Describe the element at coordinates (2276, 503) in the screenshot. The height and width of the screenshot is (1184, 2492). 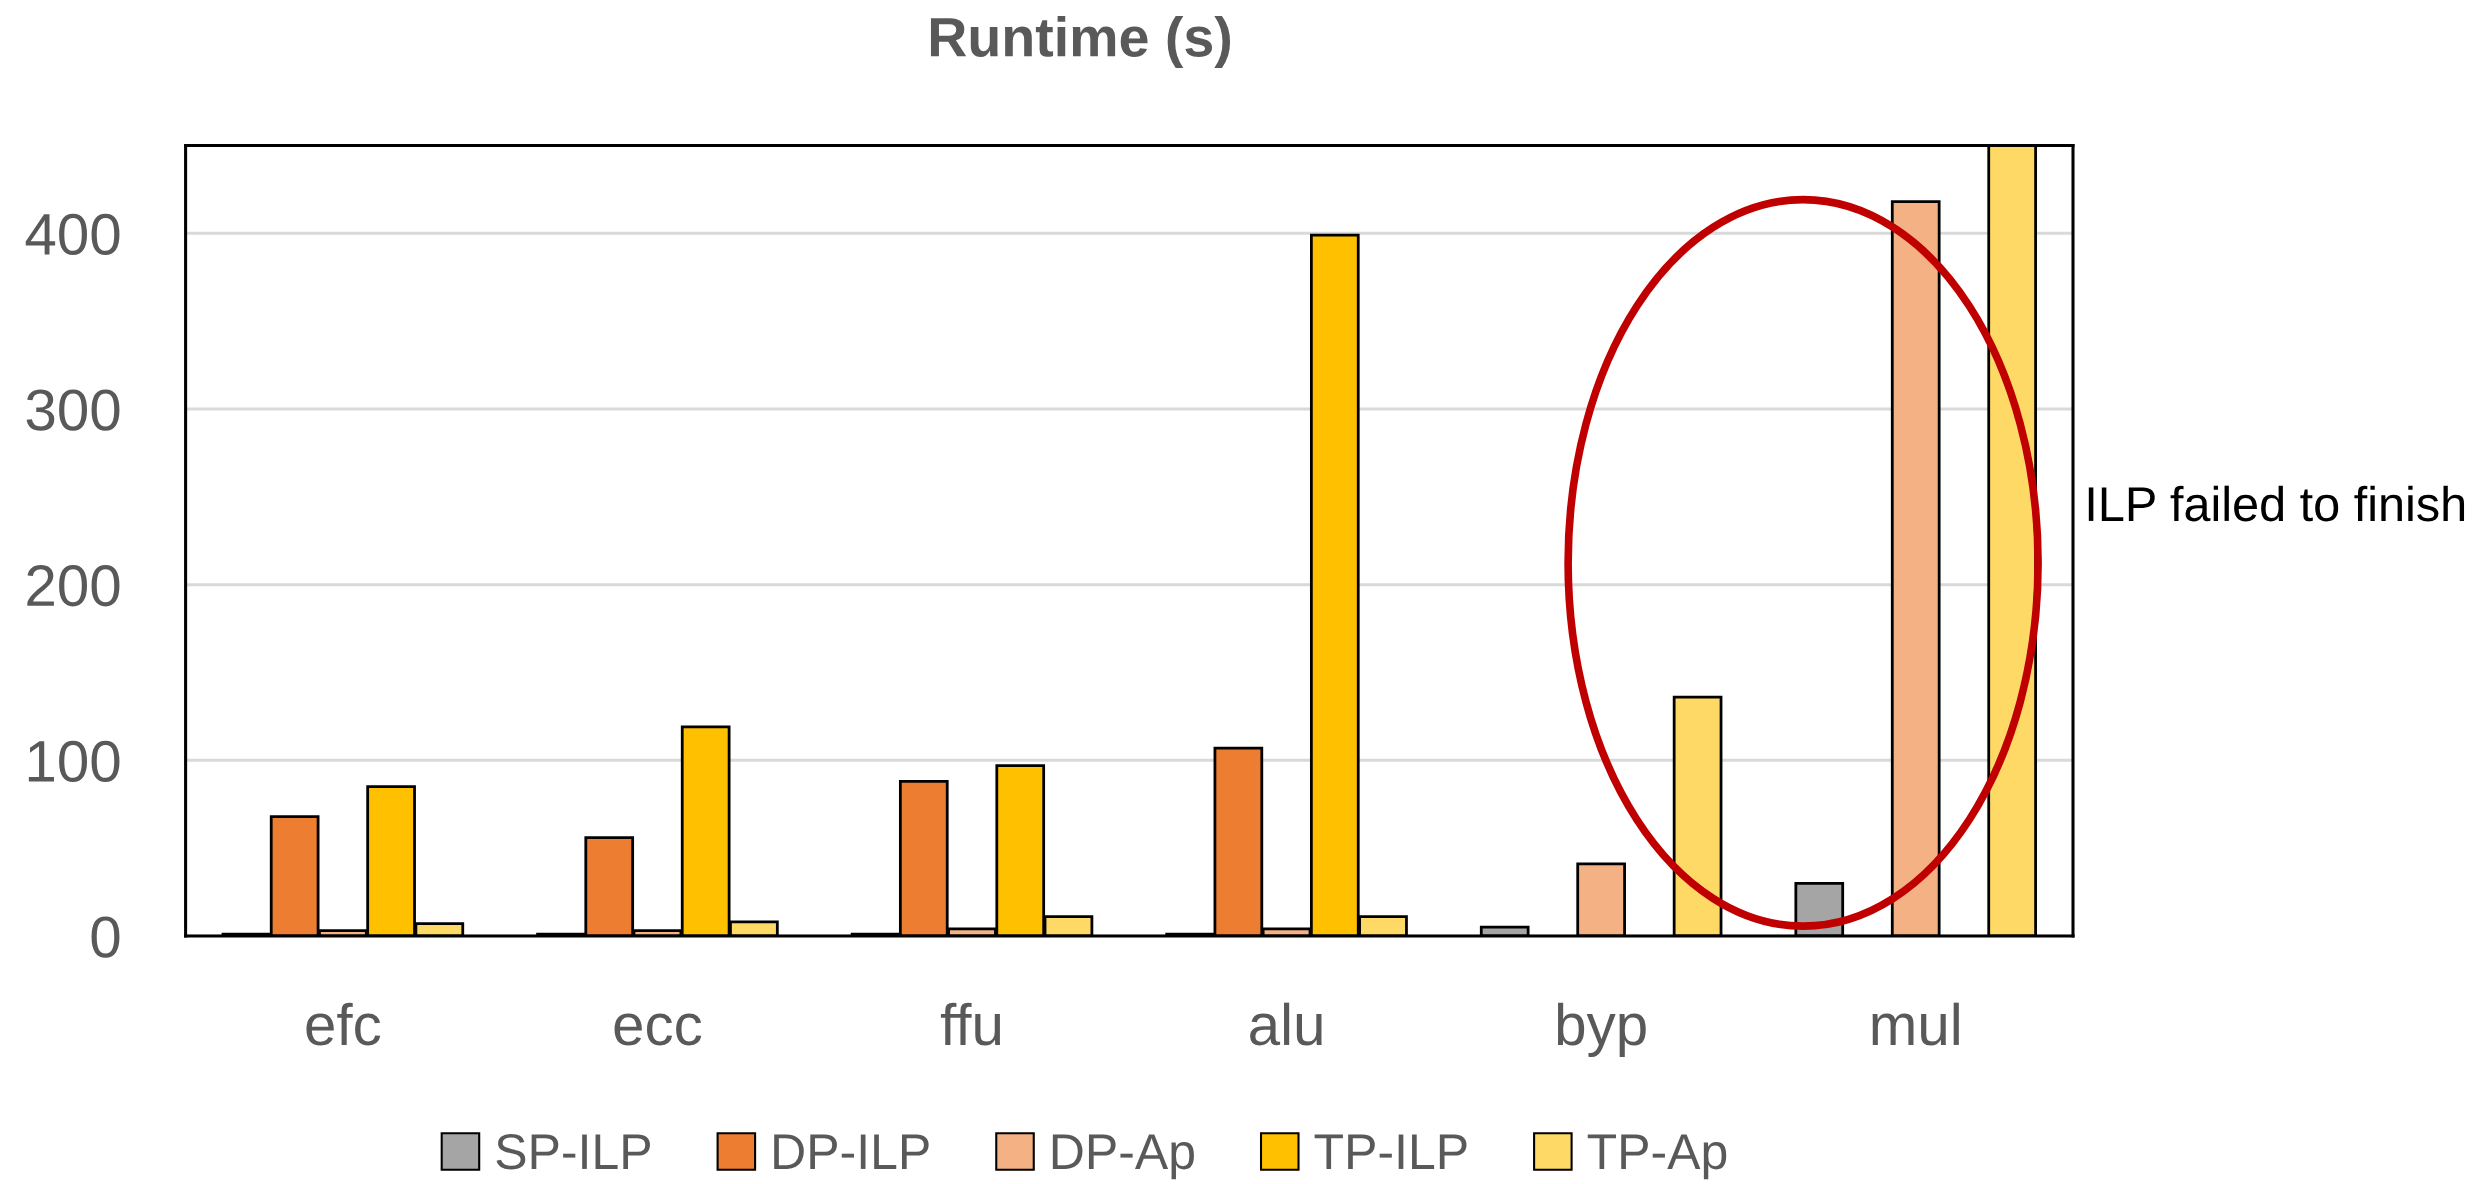
I see `text: ILP failed to finish` at that location.